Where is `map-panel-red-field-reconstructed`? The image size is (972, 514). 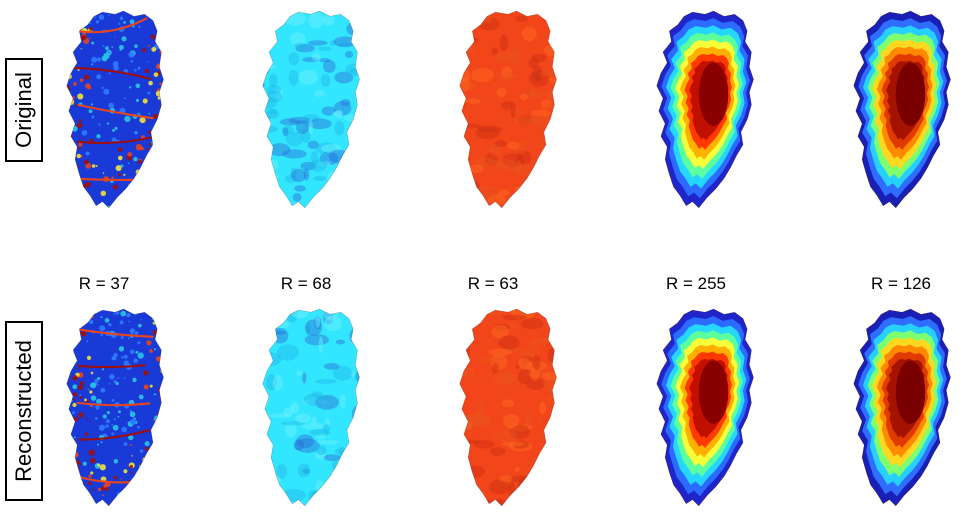
map-panel-red-field-reconstructed is located at coordinates (508, 407).